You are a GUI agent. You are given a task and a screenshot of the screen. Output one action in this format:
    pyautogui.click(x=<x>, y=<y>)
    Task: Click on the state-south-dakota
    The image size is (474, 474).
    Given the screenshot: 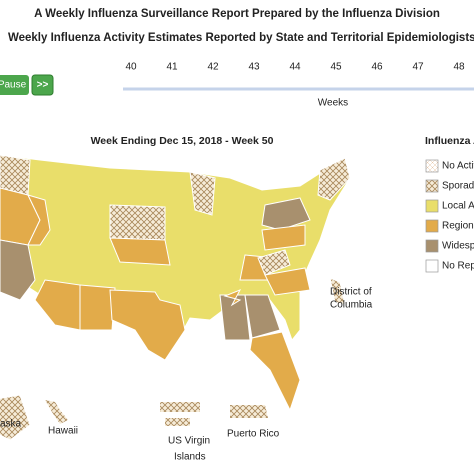 What is the action you would take?
    pyautogui.click(x=137, y=222)
    